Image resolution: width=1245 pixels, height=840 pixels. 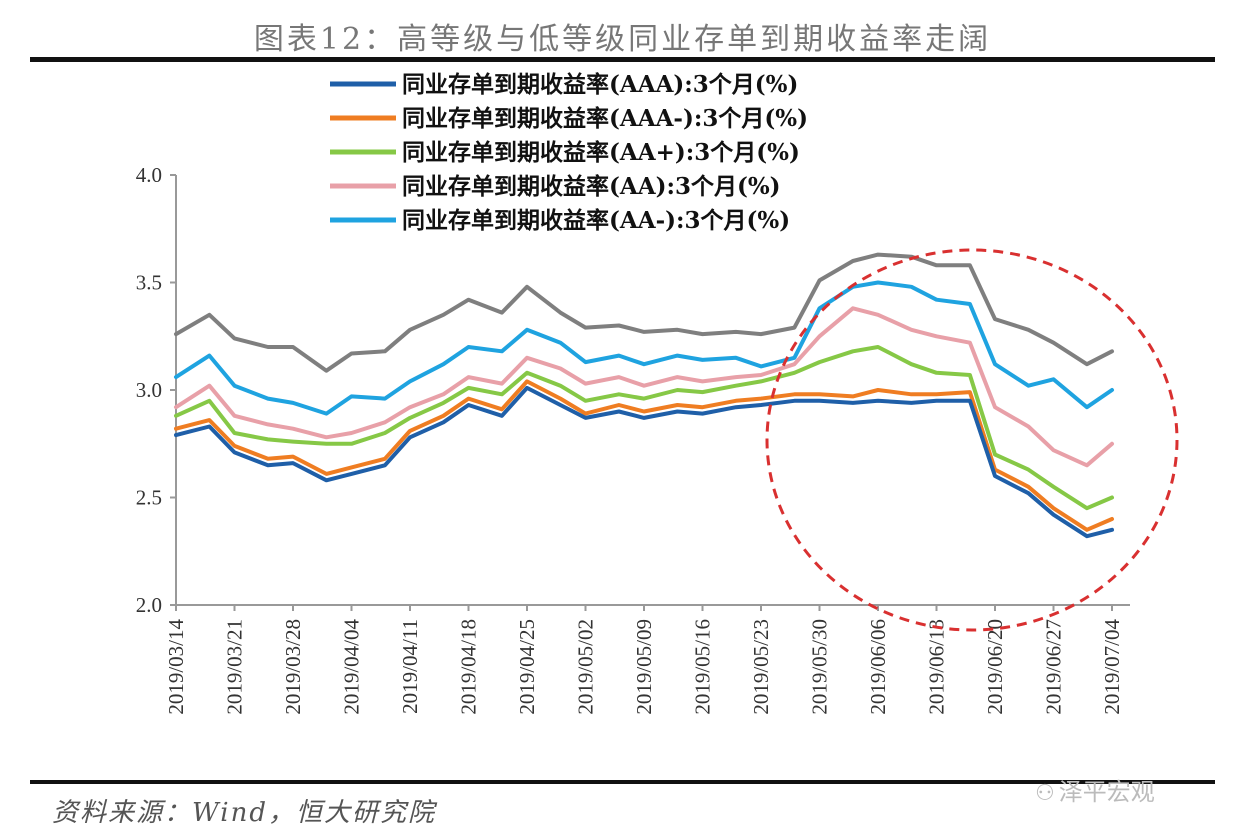 I want to click on bottom-rule, so click(x=622, y=782).